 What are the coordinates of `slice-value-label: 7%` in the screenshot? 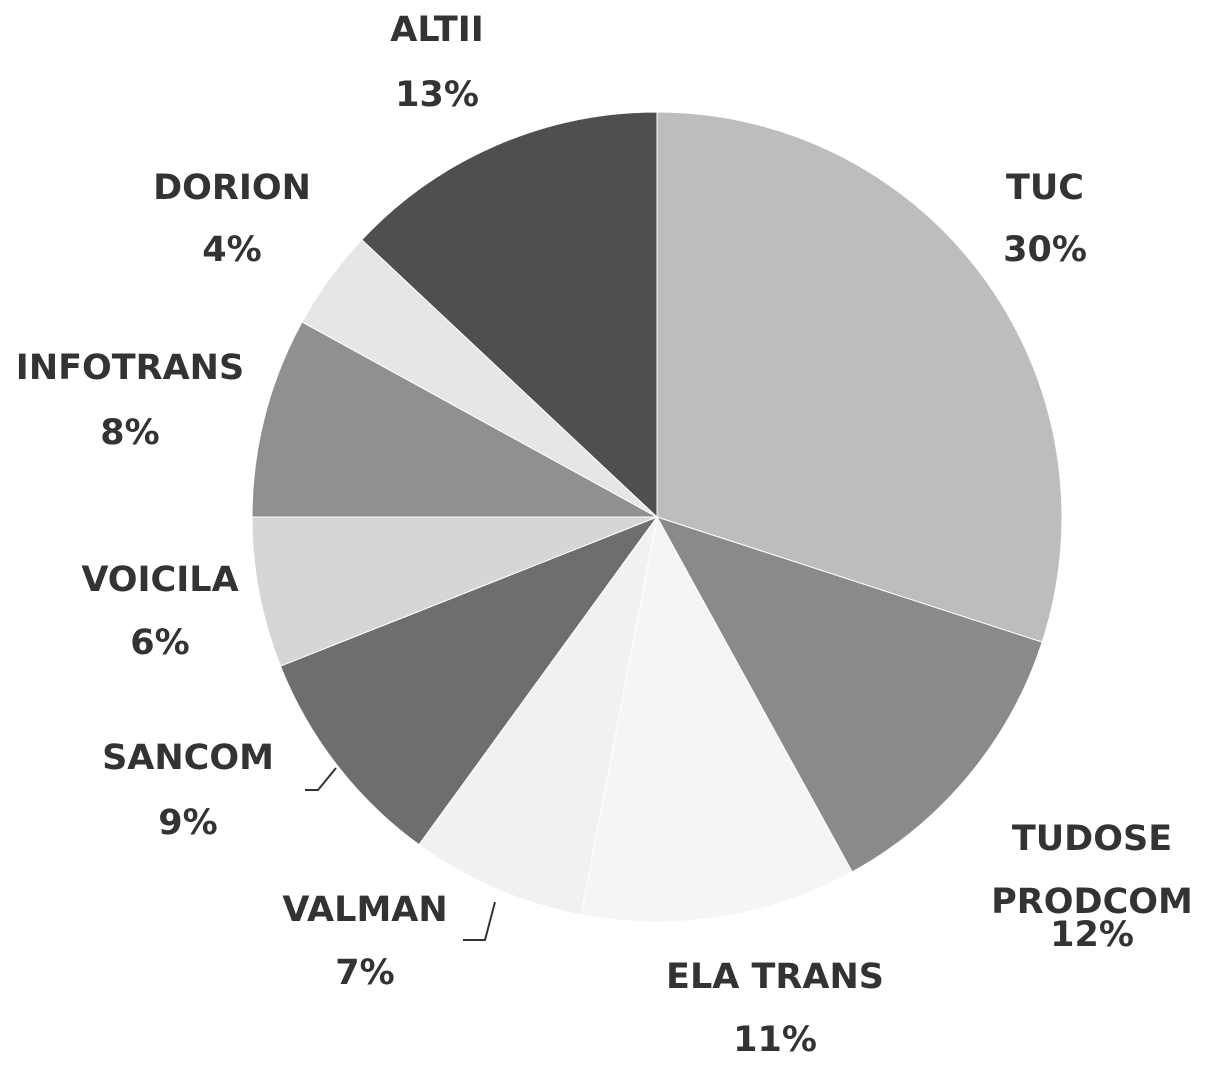 It's located at (365, 973).